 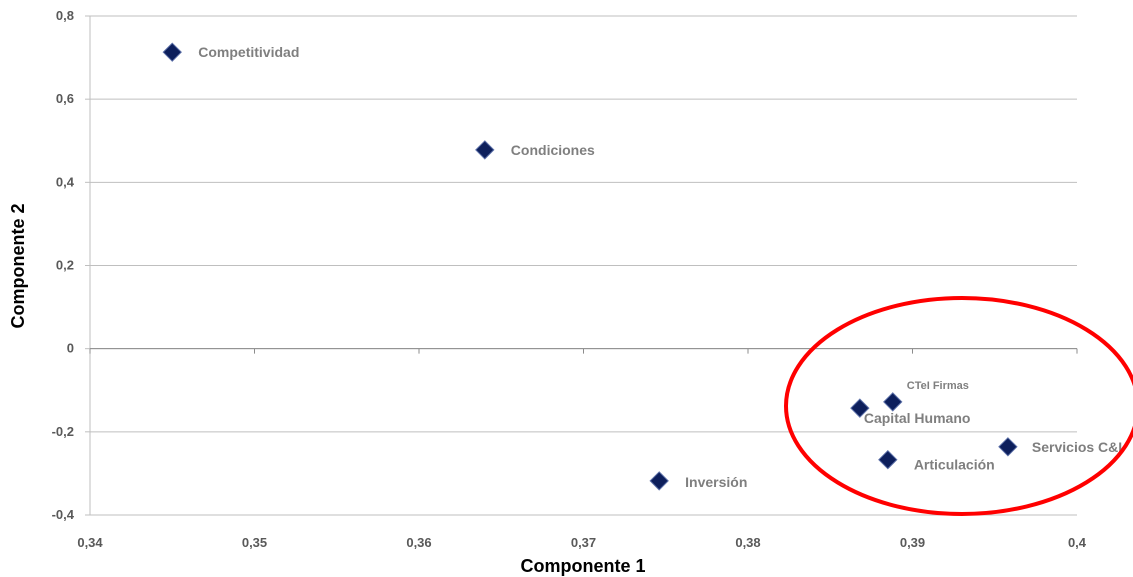 What do you see at coordinates (418, 542) in the screenshot?
I see `x-tick-label: 0,36` at bounding box center [418, 542].